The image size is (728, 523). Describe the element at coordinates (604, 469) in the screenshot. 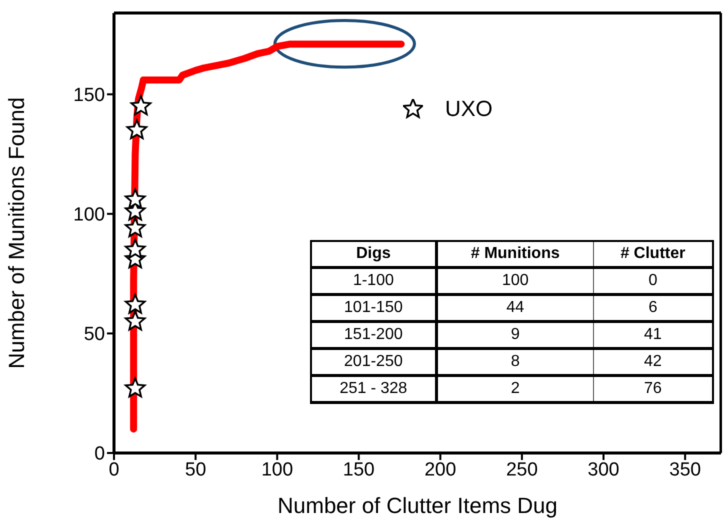

I see `x-tick-label: 300` at that location.